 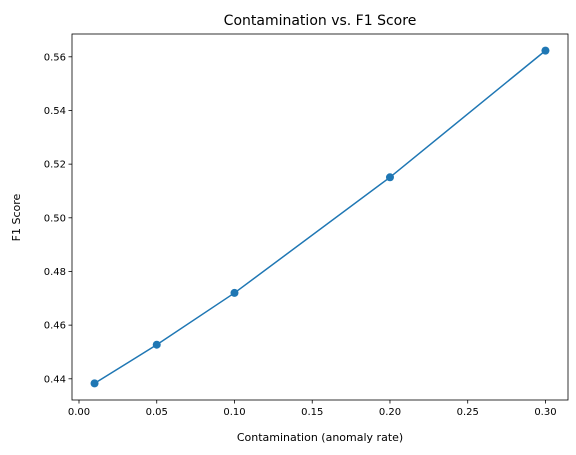 I want to click on y-tick-label-4: 0.52, so click(x=55, y=165).